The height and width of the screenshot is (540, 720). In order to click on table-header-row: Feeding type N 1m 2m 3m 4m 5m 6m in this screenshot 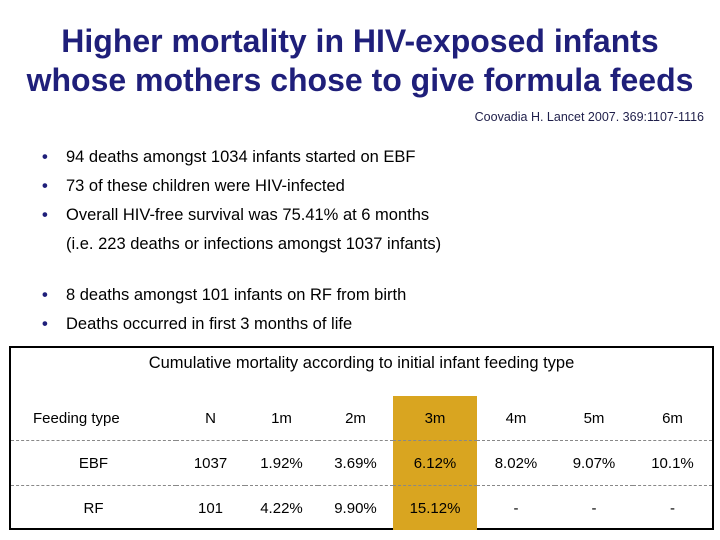, I will do `click(361, 418)`.